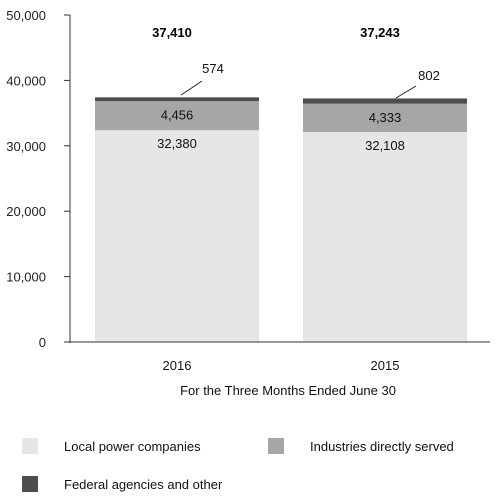 The image size is (497, 497). I want to click on legend-label-federal: Federal agencies and other, so click(143, 484).